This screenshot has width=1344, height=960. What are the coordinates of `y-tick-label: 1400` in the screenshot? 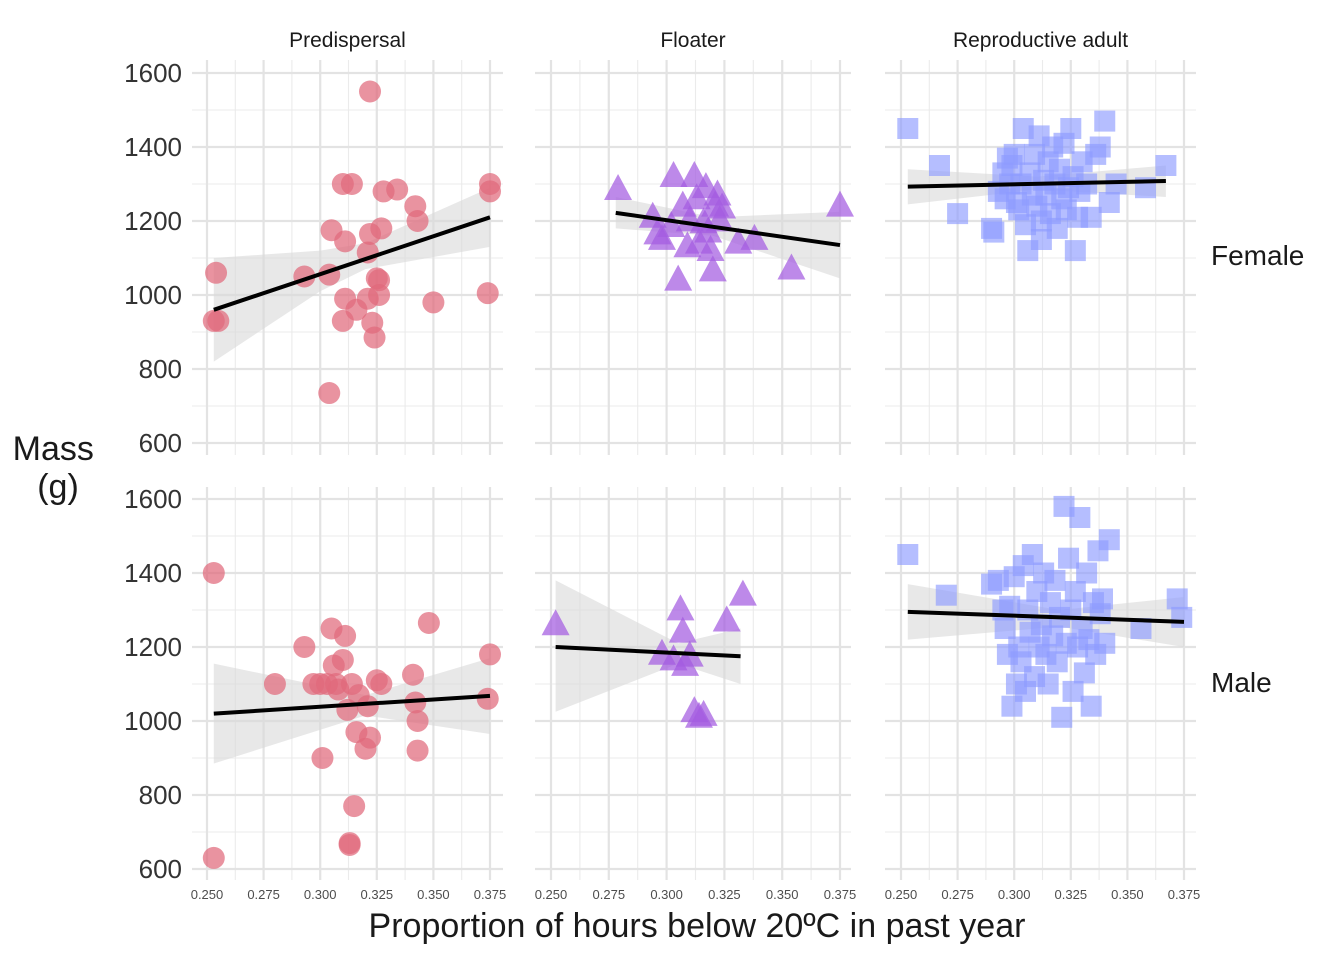 It's located at (153, 573).